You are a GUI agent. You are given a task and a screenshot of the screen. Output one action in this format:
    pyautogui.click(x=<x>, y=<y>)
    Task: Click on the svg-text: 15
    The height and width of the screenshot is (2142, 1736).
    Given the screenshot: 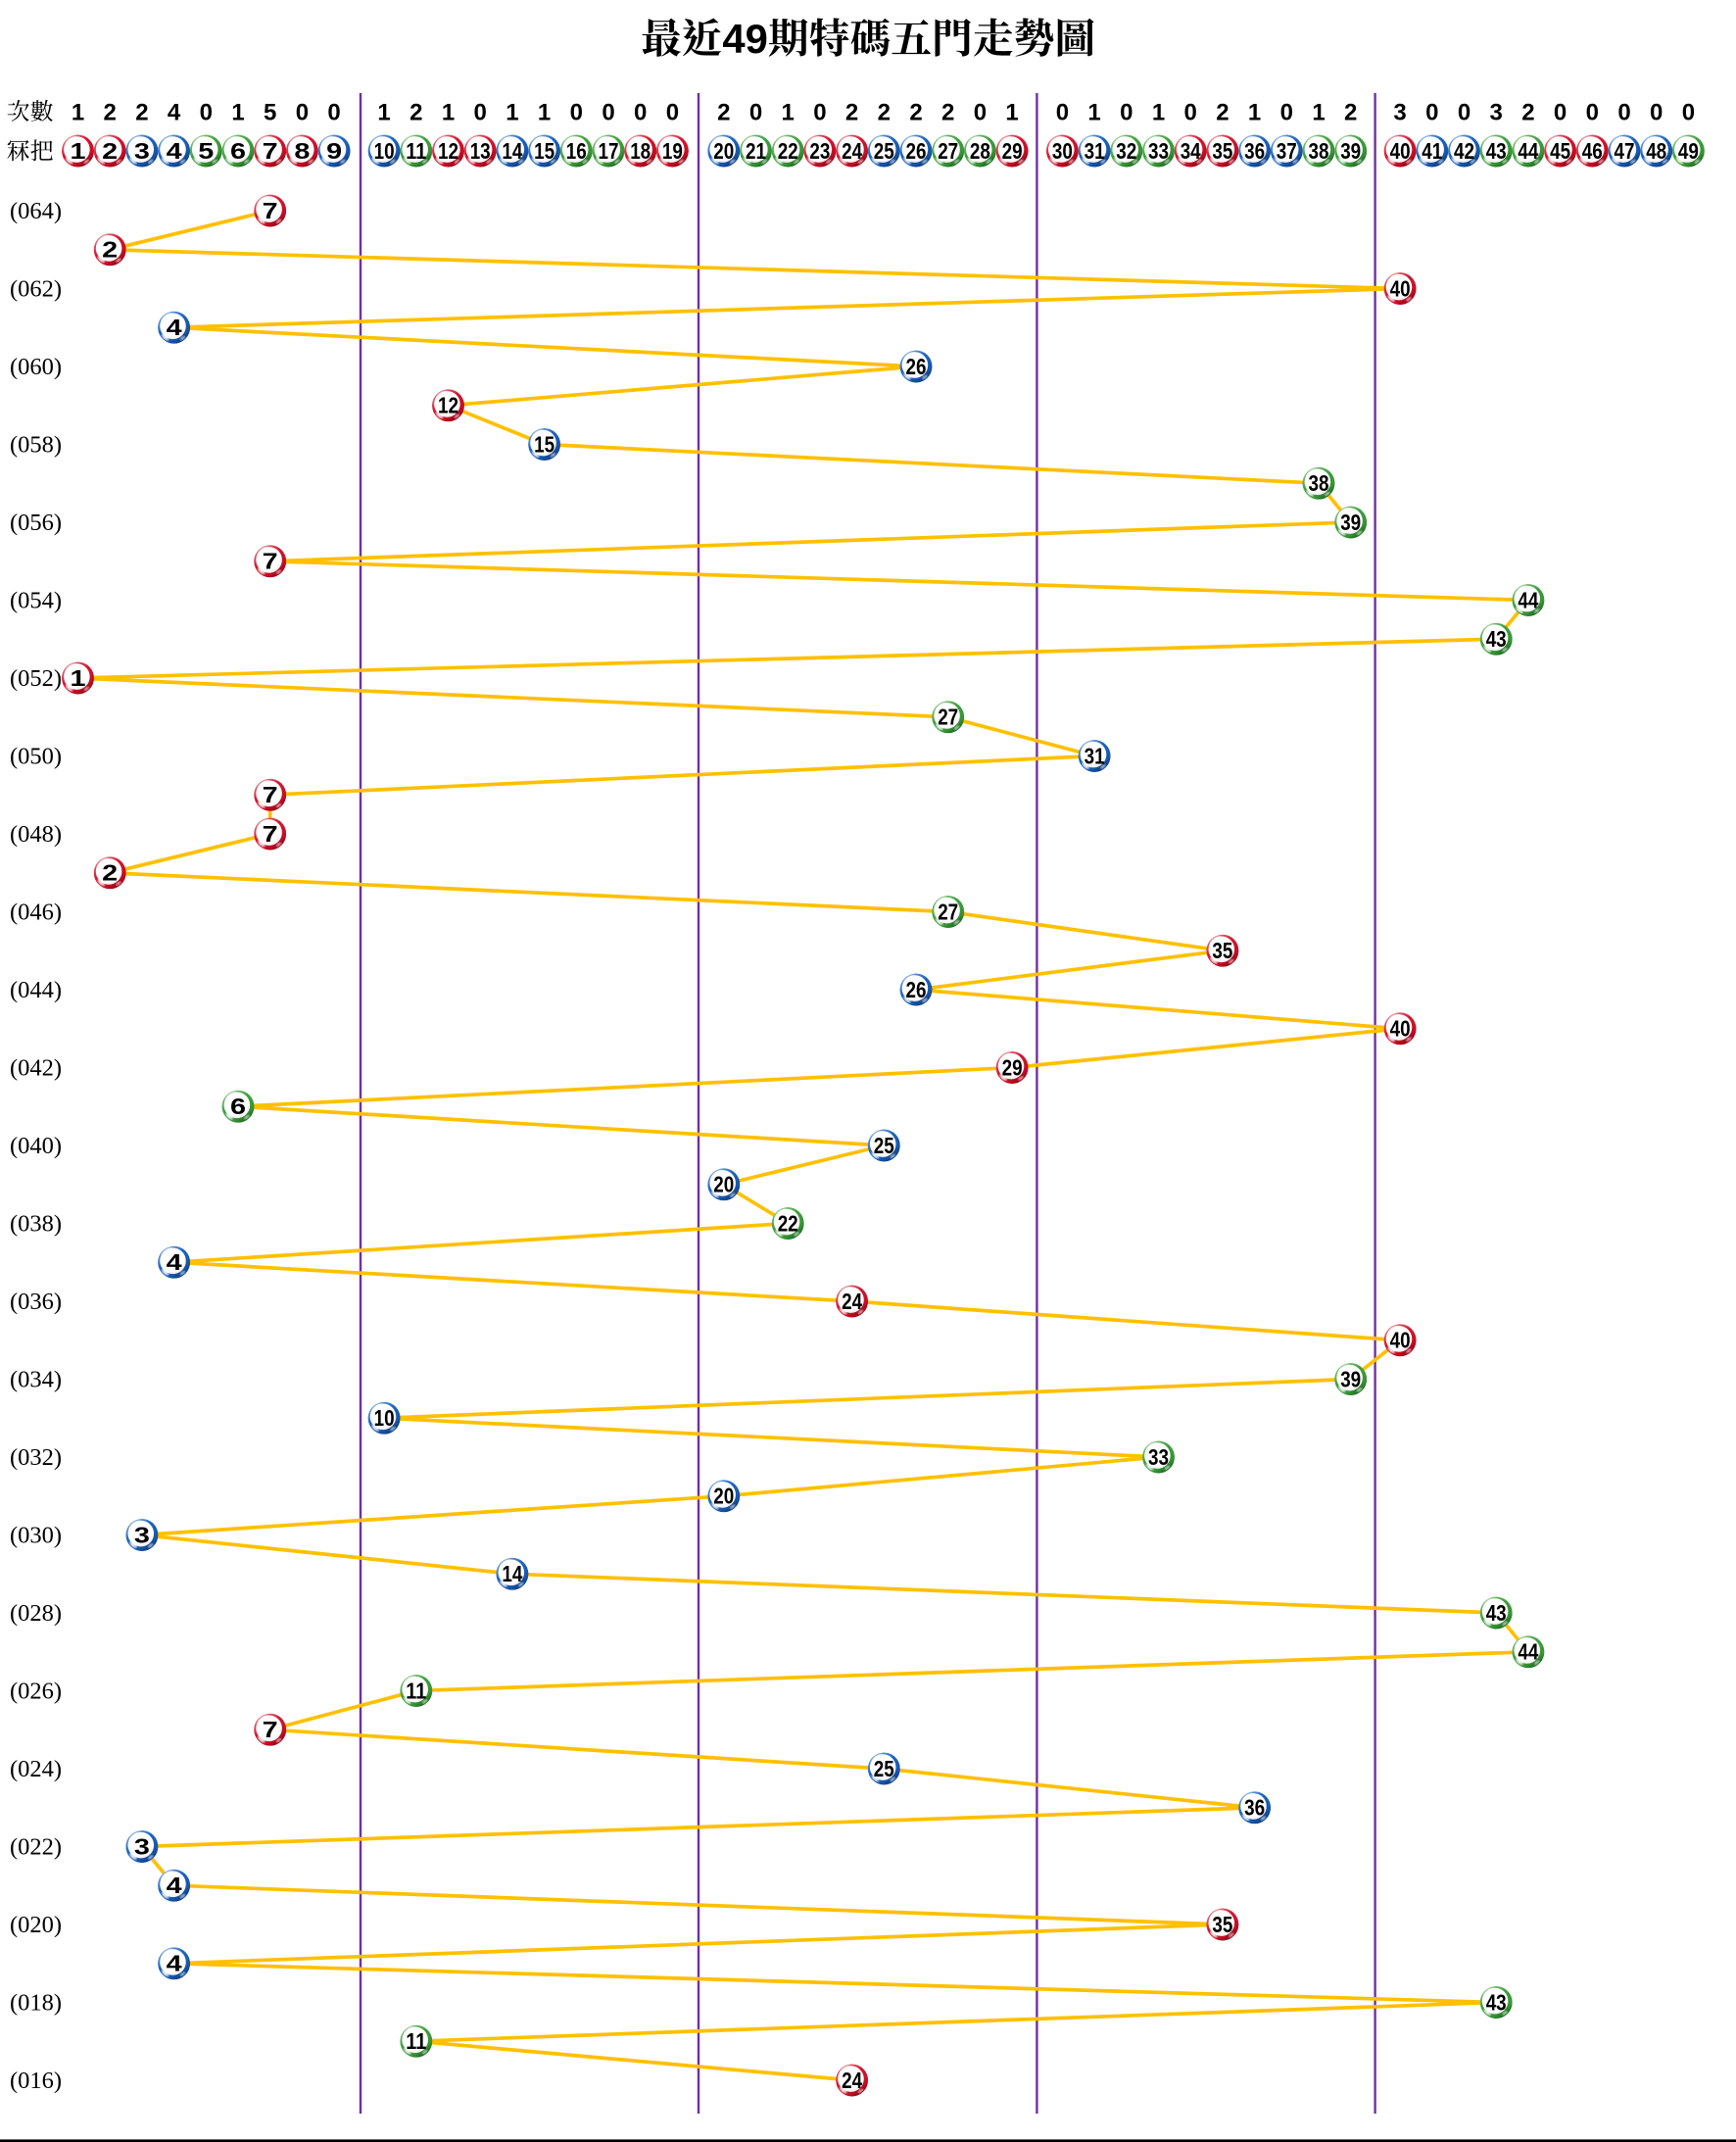 What is the action you would take?
    pyautogui.click(x=544, y=444)
    